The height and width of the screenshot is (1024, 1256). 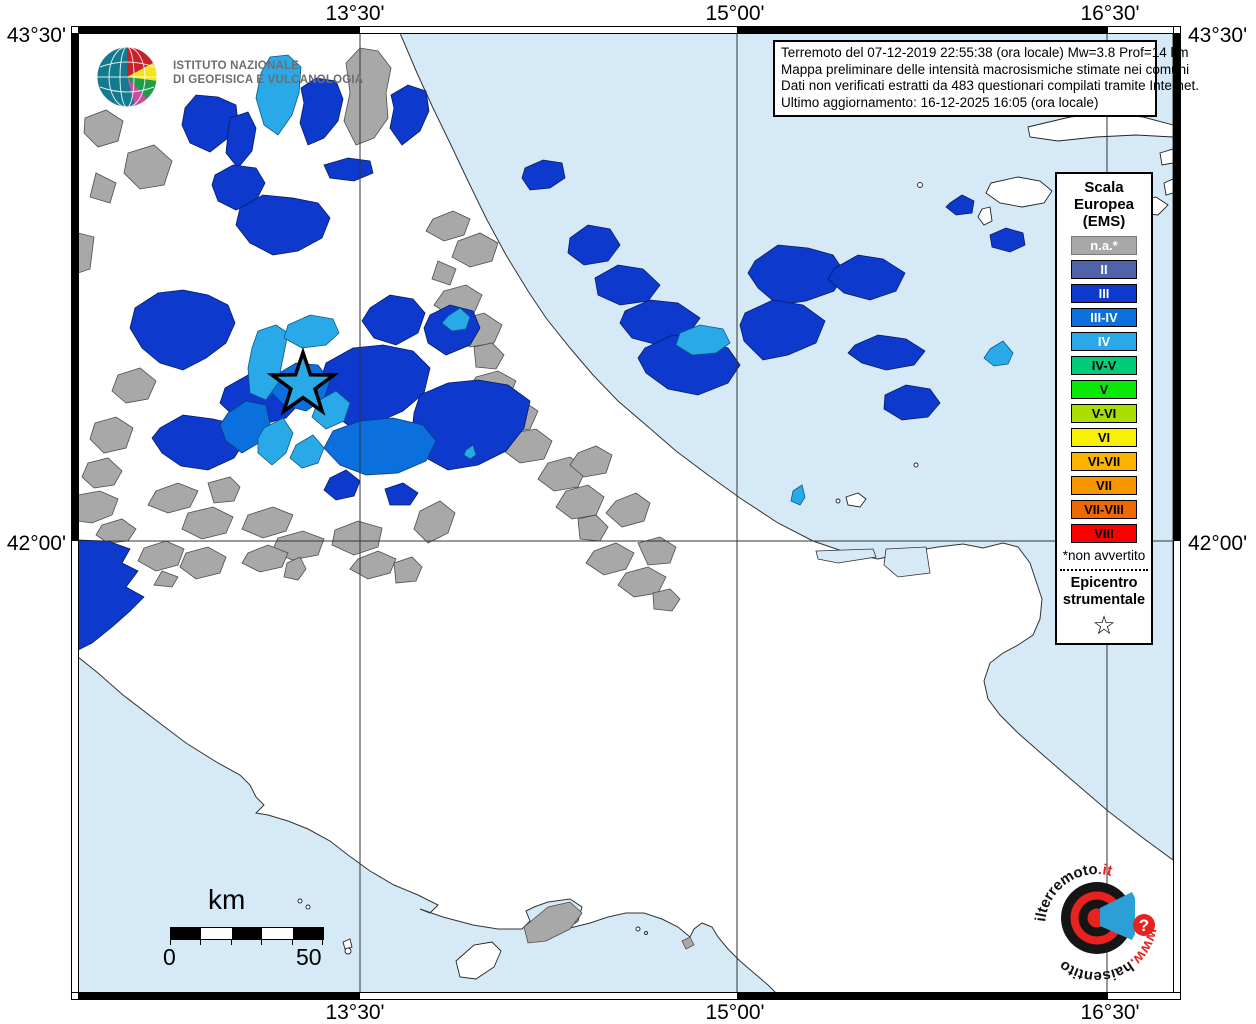 What do you see at coordinates (1106, 870) in the screenshot?
I see `logo-arc-top-red: .it` at bounding box center [1106, 870].